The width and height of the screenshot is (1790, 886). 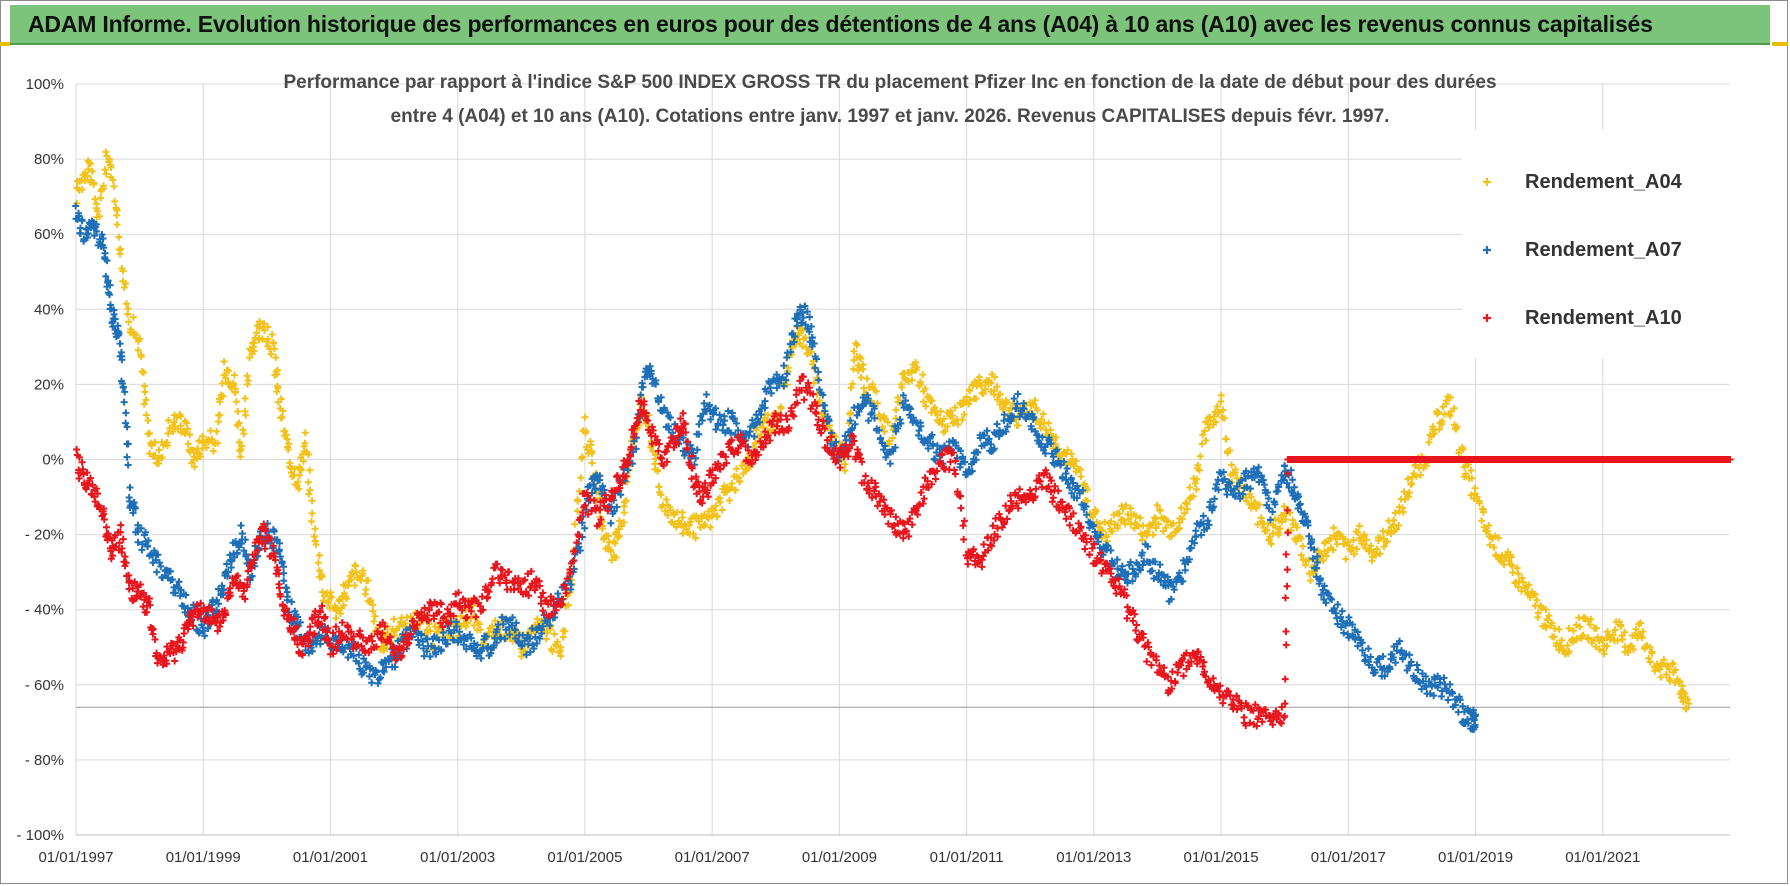 What do you see at coordinates (44, 685) in the screenshot?
I see `y-tick-label: - 60%` at bounding box center [44, 685].